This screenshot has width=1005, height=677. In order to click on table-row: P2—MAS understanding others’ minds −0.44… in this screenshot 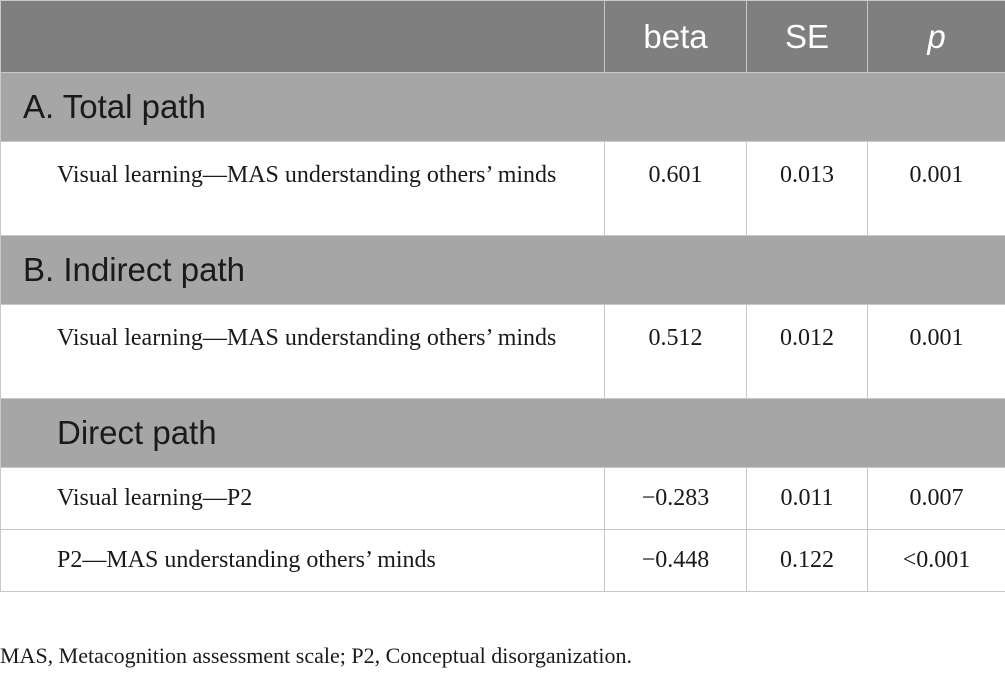, I will do `click(502, 560)`.